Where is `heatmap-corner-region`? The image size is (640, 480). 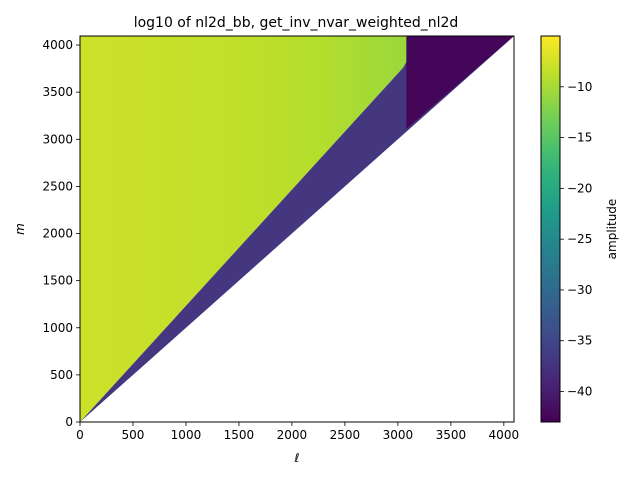
heatmap-corner-region is located at coordinates (460, 82).